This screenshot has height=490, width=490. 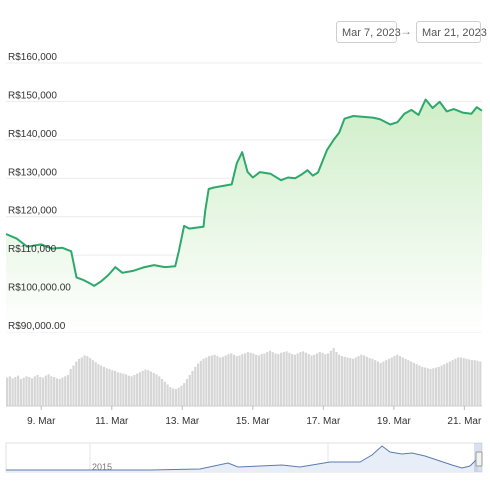 What do you see at coordinates (323, 421) in the screenshot?
I see `x-tick-label: 17. Mar` at bounding box center [323, 421].